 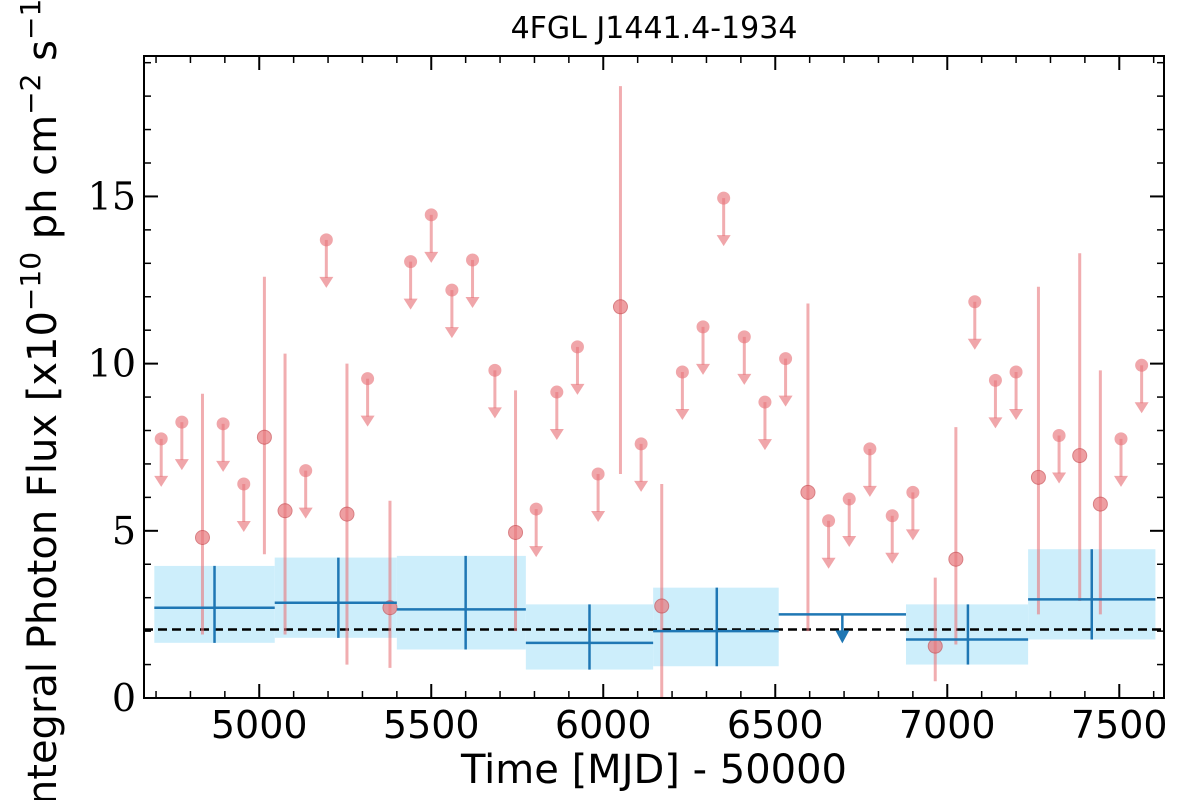 What do you see at coordinates (654, 28) in the screenshot?
I see `chart-title: 4FGL J1441.4-1934` at bounding box center [654, 28].